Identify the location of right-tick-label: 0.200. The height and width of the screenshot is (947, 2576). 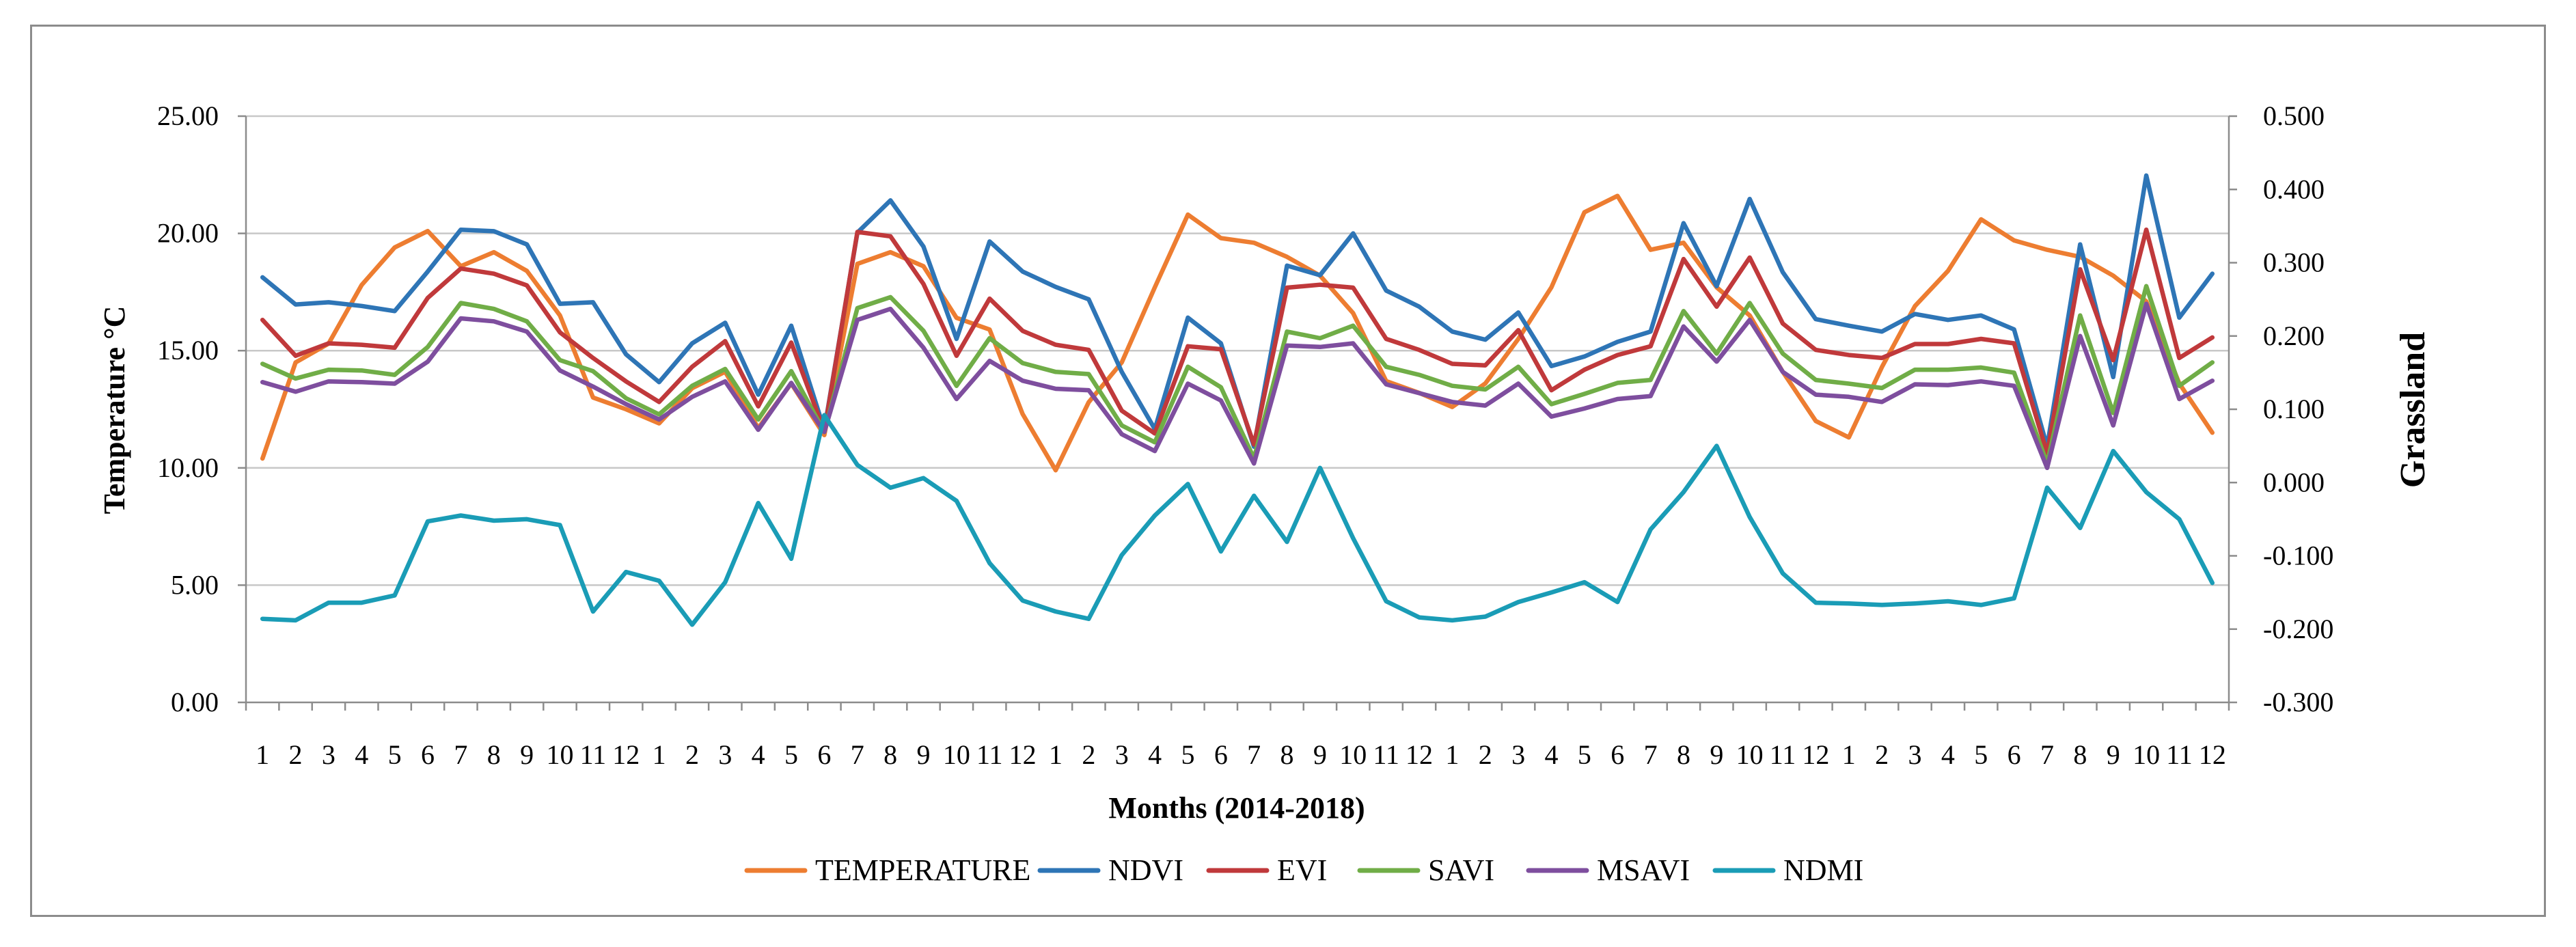
(2294, 335).